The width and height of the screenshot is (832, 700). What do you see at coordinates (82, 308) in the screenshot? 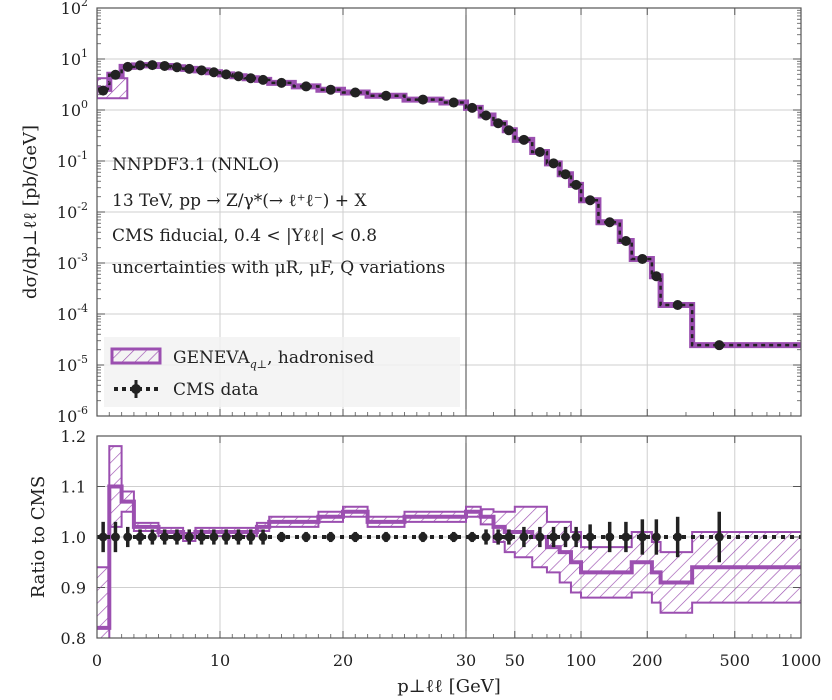
I see `main-y-tick-label-exponent: -4` at bounding box center [82, 308].